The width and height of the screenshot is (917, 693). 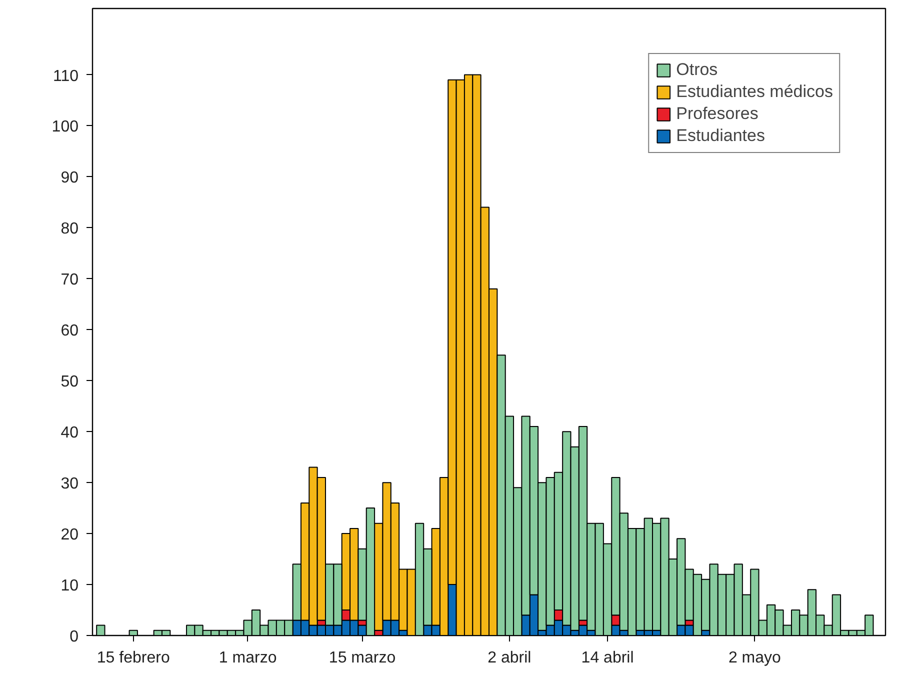 What do you see at coordinates (69, 331) in the screenshot?
I see `y-tick-label: 60` at bounding box center [69, 331].